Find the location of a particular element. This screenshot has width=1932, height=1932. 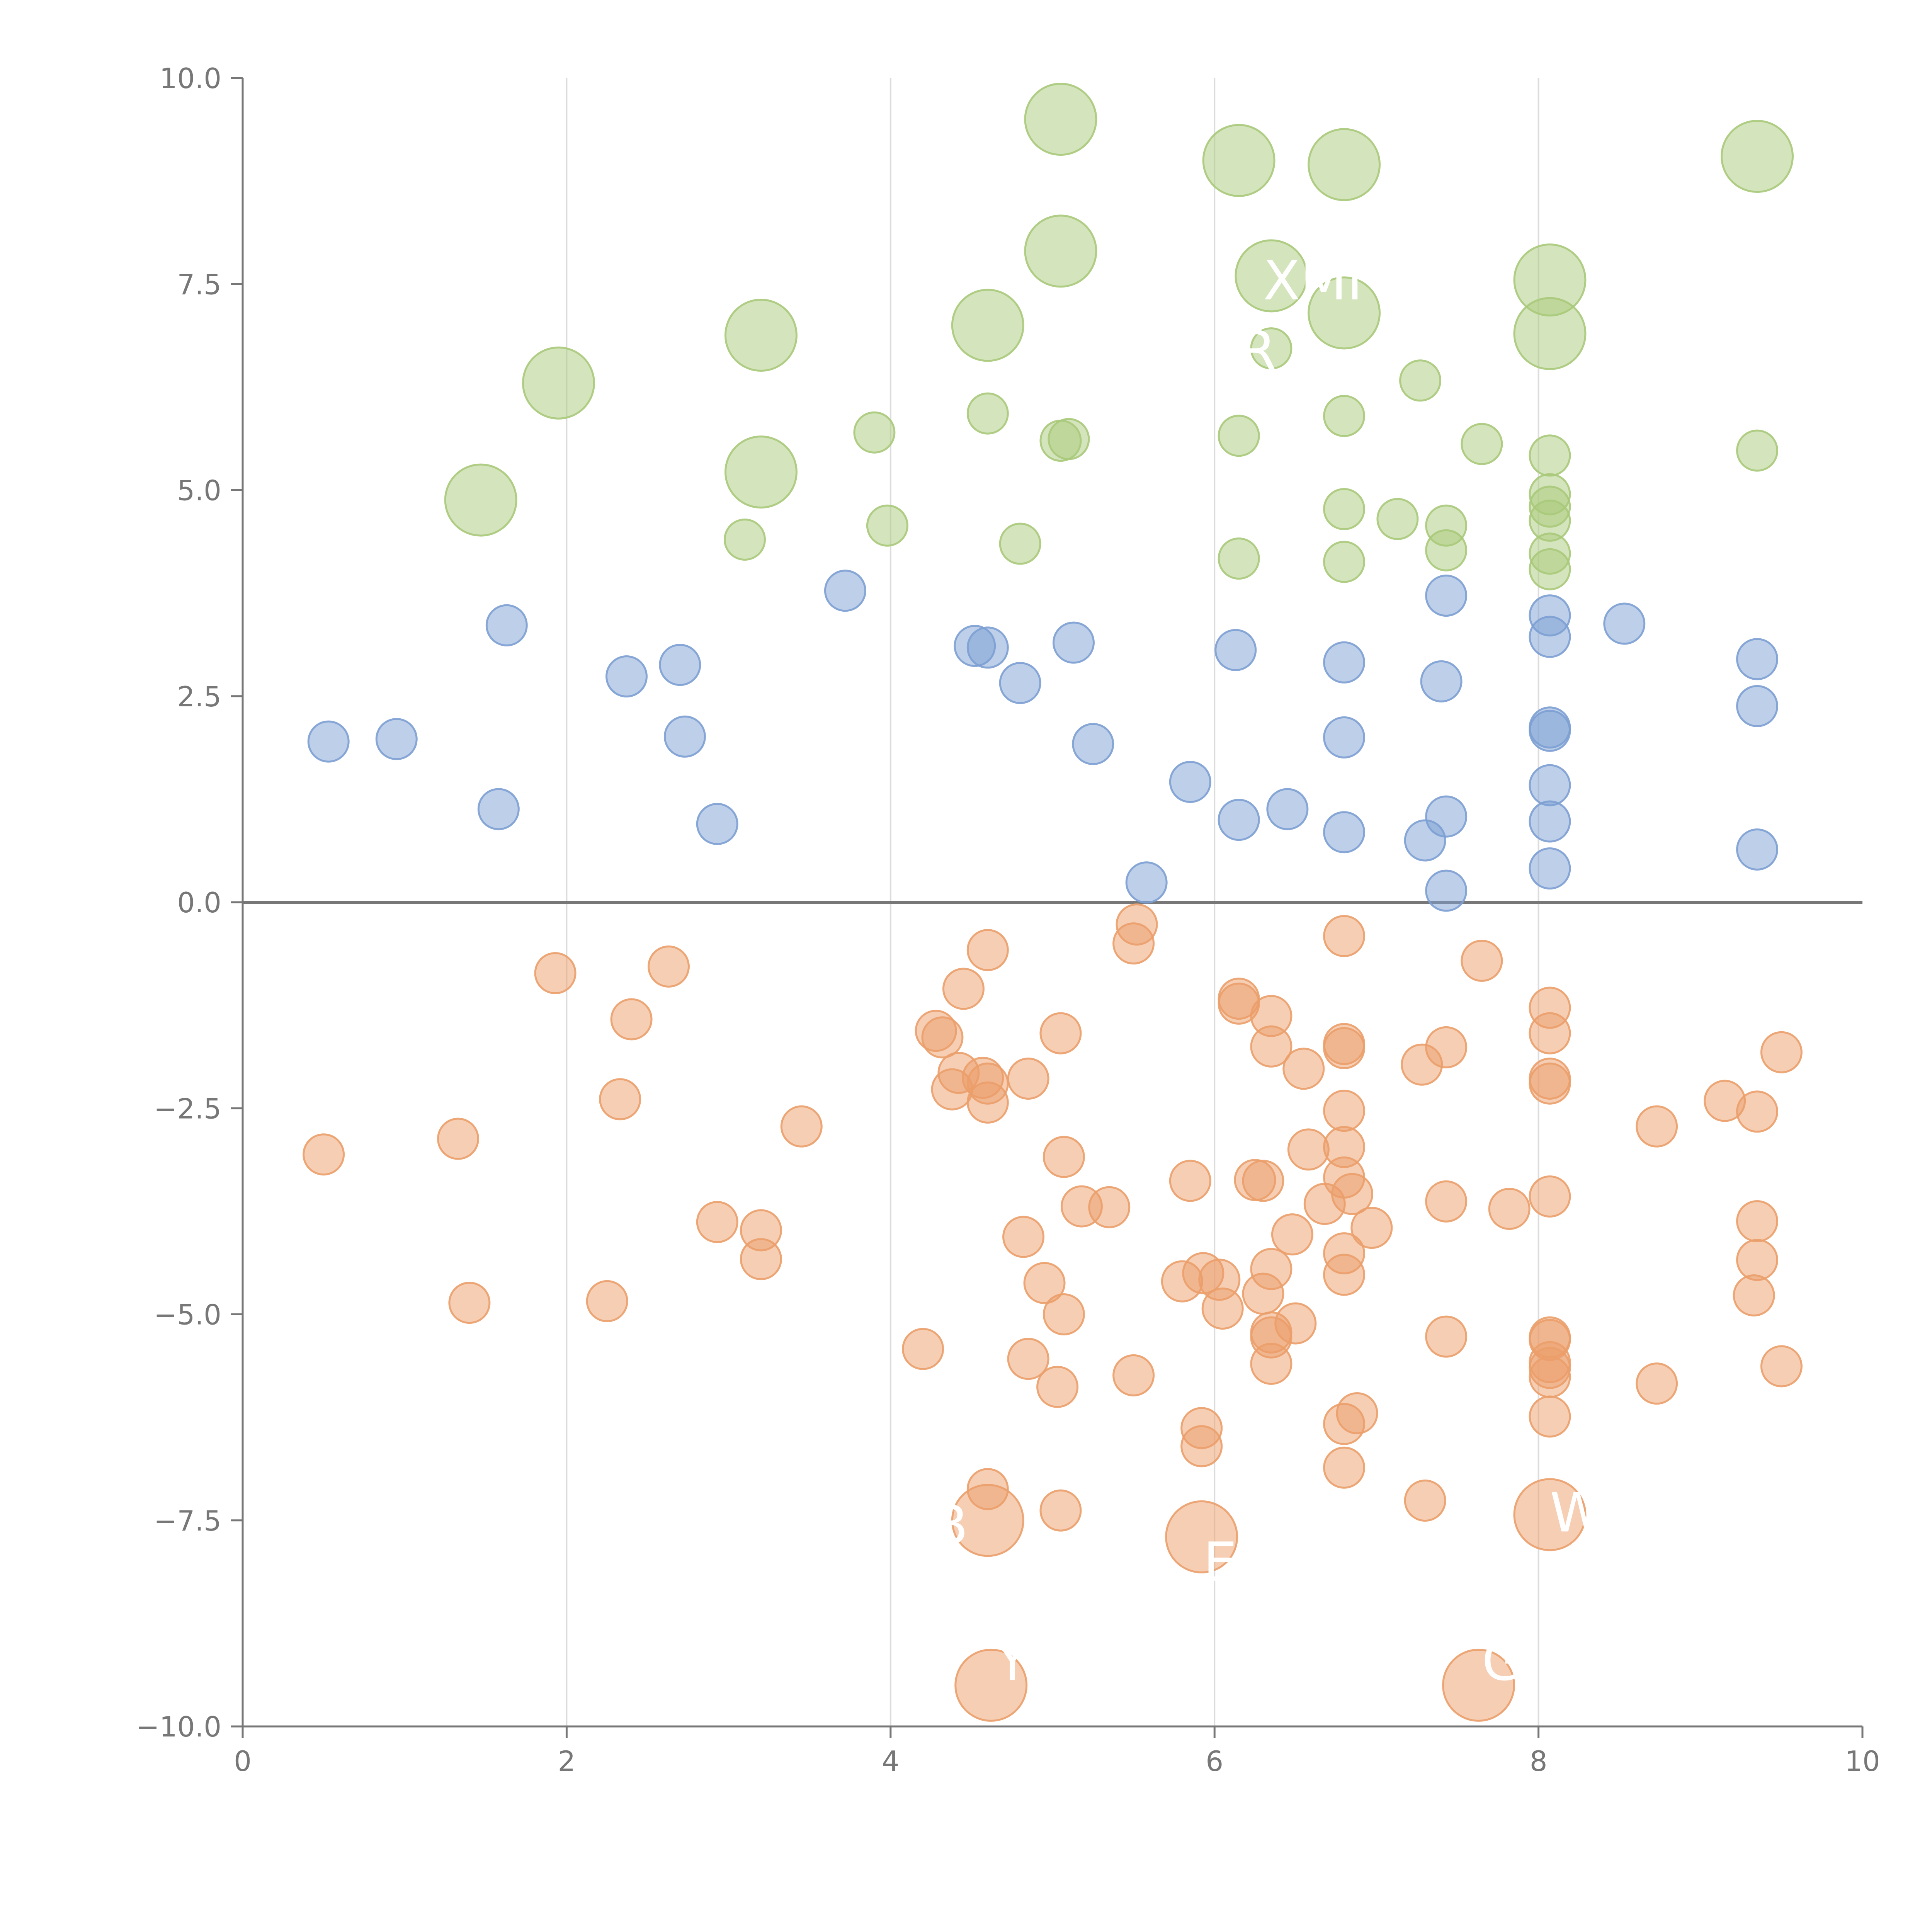

y-tick-label-0: 10.0 is located at coordinates (191, 78).